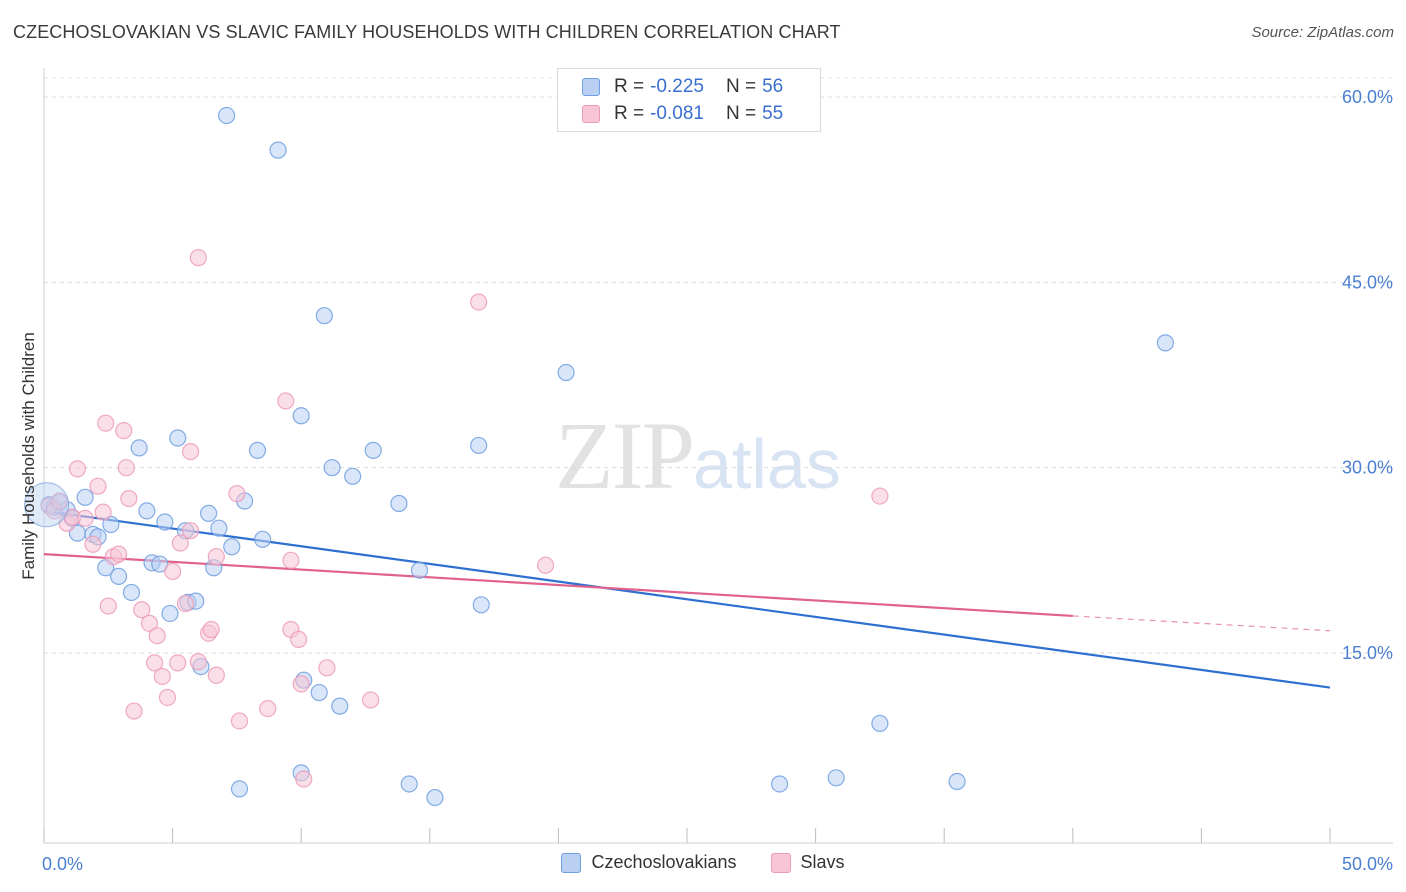 Image resolution: width=1406 pixels, height=892 pixels. Describe the element at coordinates (773, 113) in the screenshot. I see `legend-n-value: 55` at that location.